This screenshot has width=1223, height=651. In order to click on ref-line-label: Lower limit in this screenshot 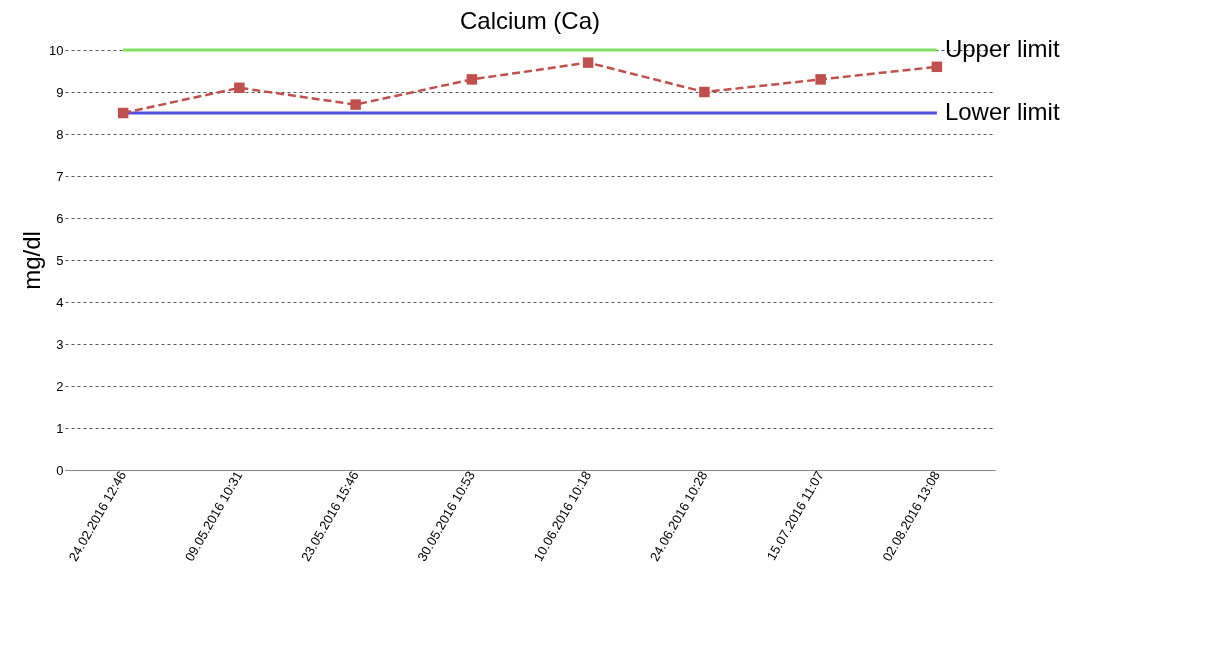, I will do `click(1002, 111)`.